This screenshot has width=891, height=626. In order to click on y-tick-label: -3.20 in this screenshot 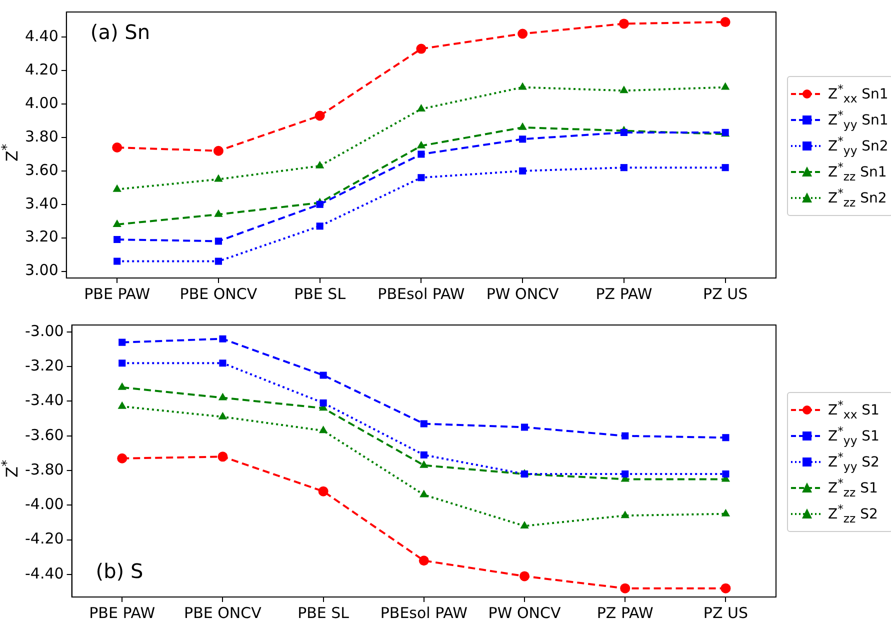, I will do `click(44, 365)`.